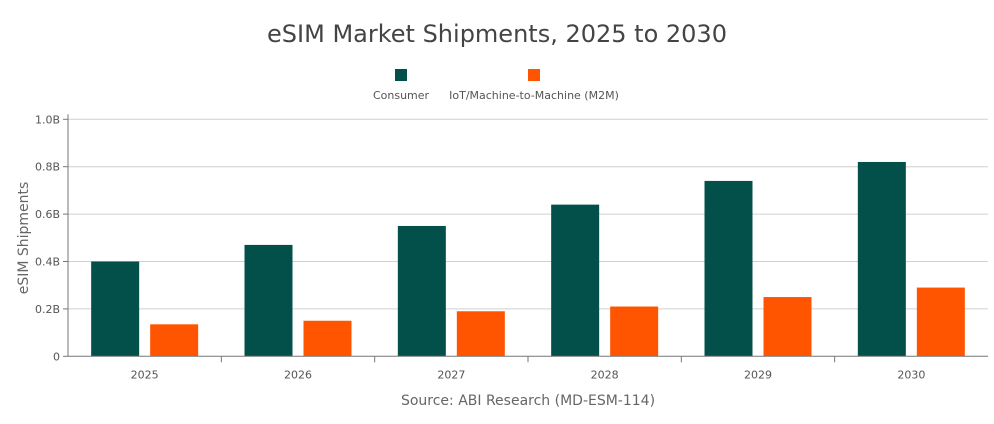  What do you see at coordinates (145, 374) in the screenshot?
I see `x-tick-label: 2025` at bounding box center [145, 374].